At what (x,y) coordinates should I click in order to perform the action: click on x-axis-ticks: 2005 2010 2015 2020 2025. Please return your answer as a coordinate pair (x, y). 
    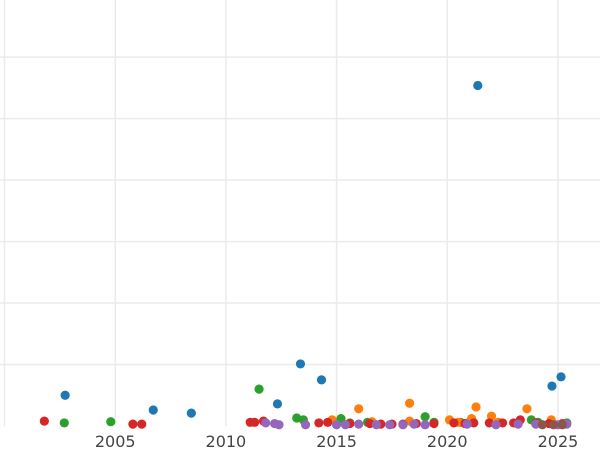
    Looking at the image, I should click on (336, 441).